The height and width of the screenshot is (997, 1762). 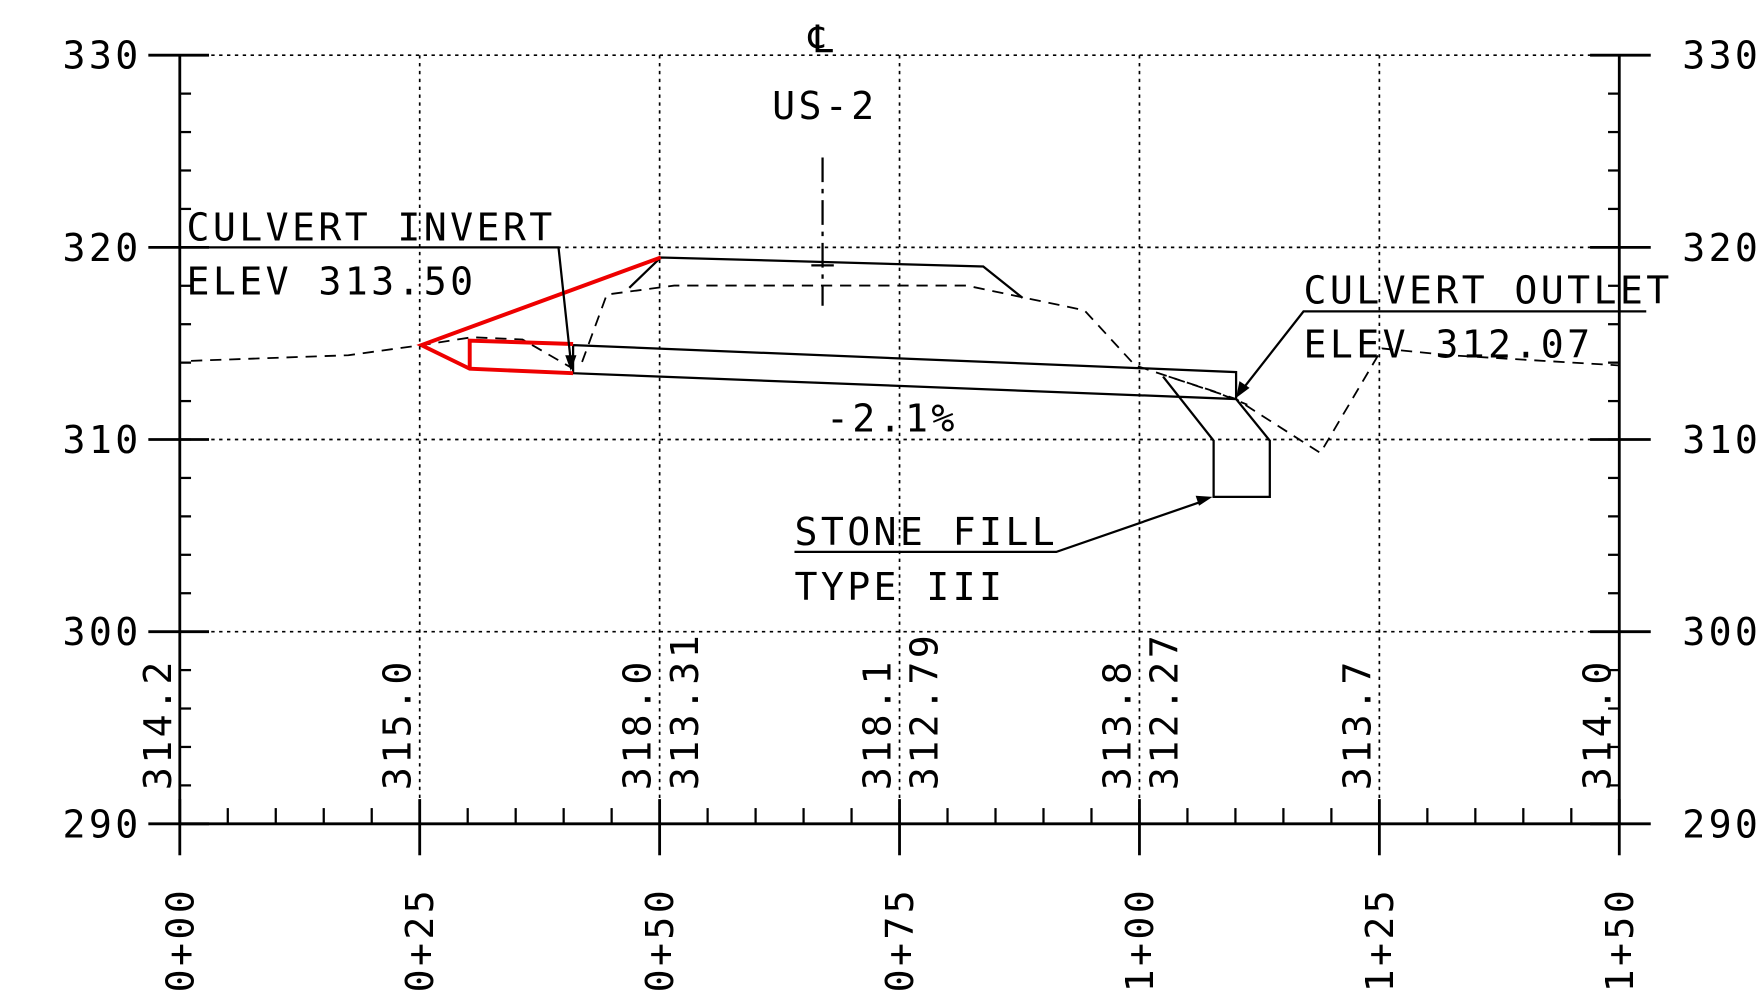 What do you see at coordinates (926, 711) in the screenshot?
I see `proposed-elevation: 312.79` at bounding box center [926, 711].